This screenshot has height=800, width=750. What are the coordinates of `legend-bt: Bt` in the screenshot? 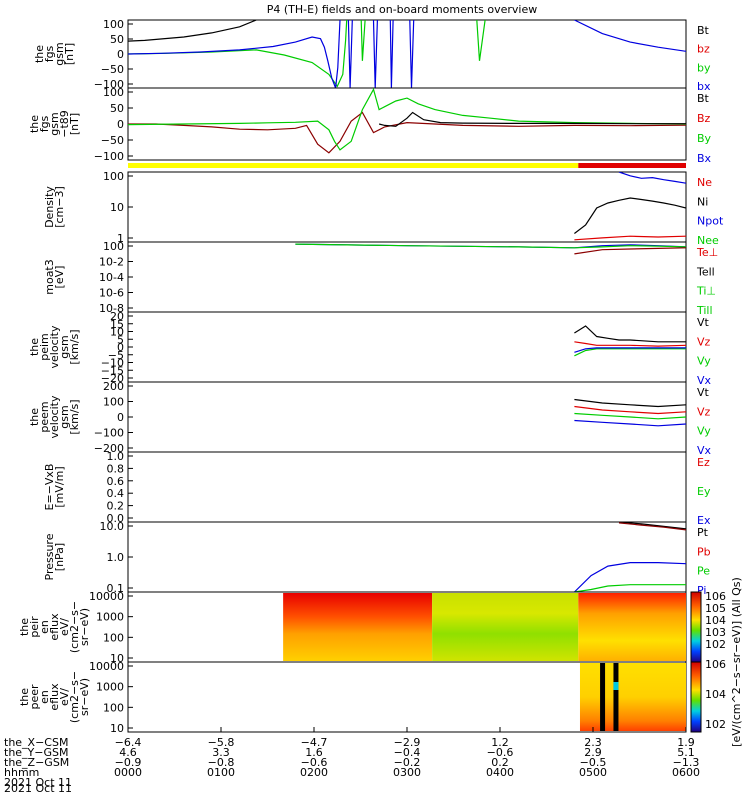 It's located at (703, 98).